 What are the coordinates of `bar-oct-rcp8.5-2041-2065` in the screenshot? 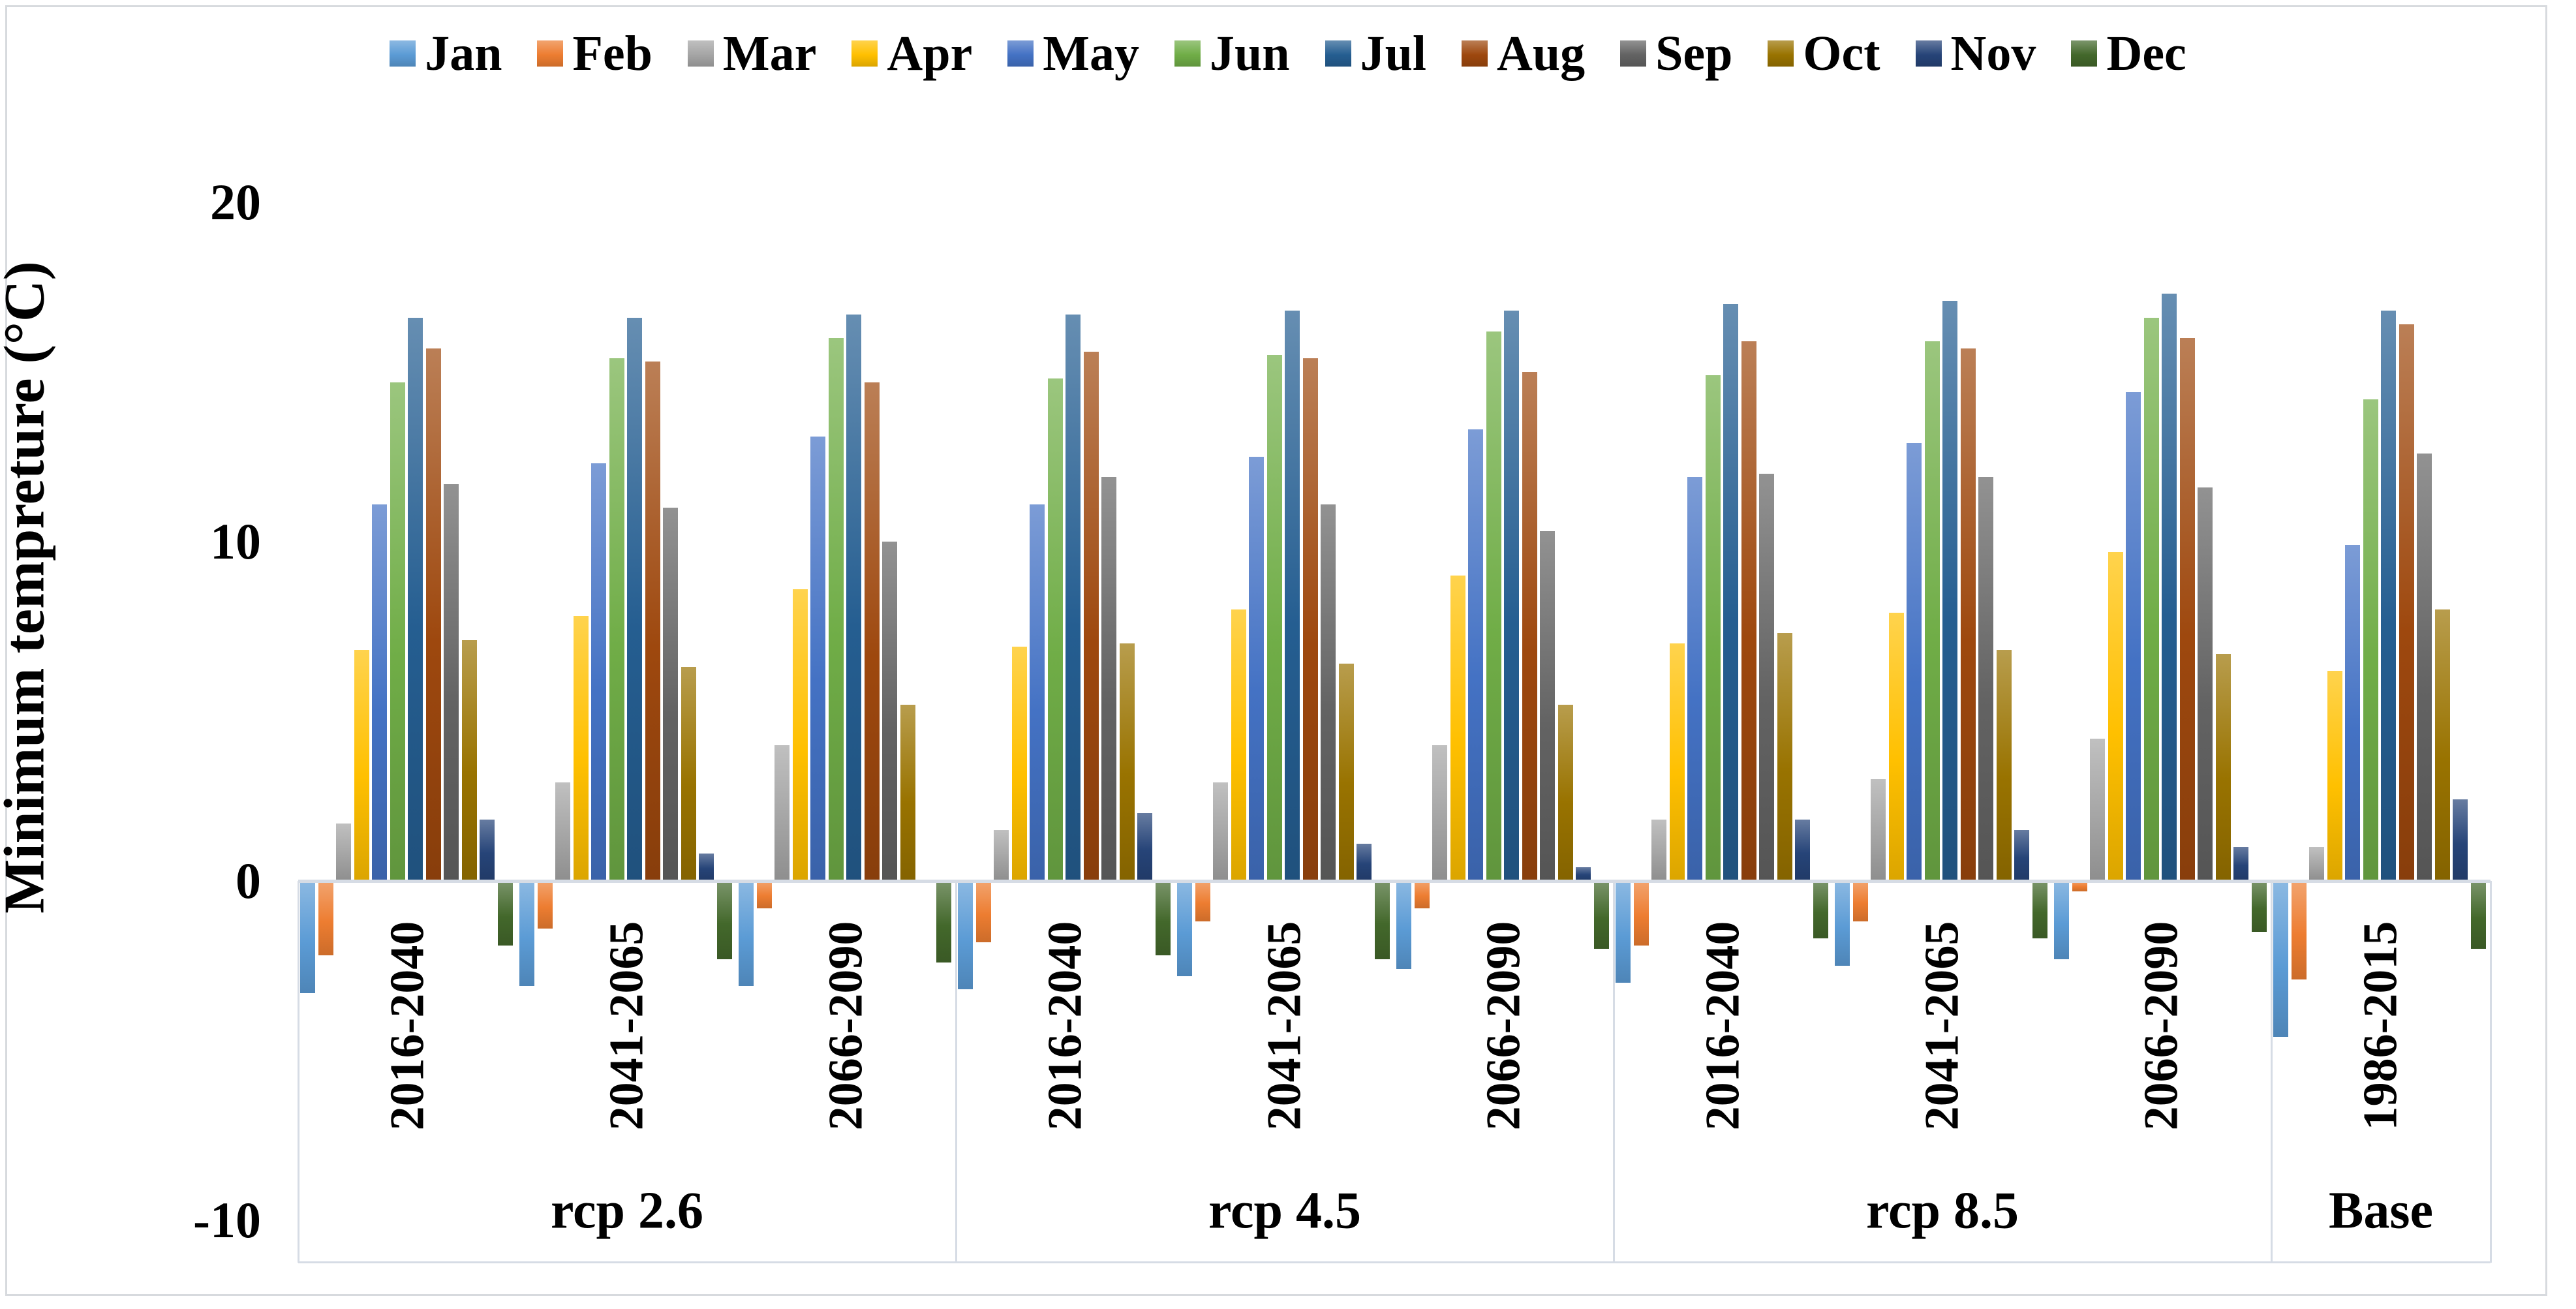 It's located at (2004, 766).